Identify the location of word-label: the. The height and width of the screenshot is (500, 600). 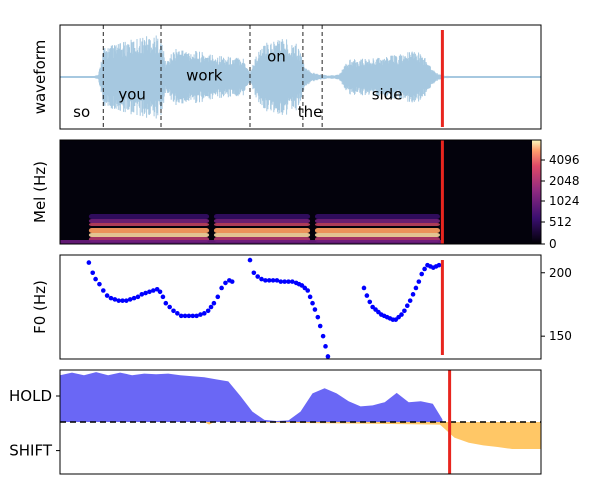
(310, 112).